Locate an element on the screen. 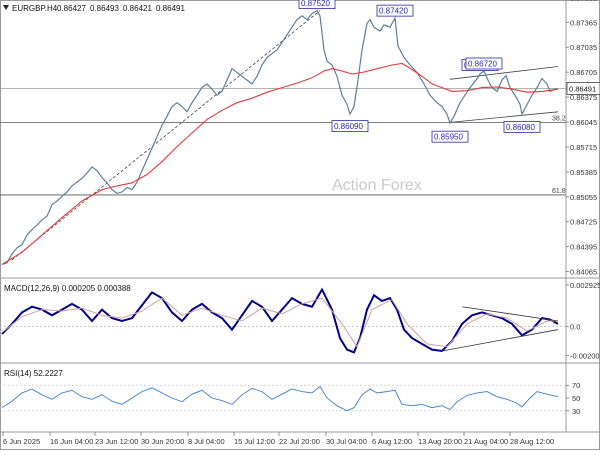 This screenshot has height=455, width=600. y-tick-label: 0.87365 is located at coordinates (583, 22).